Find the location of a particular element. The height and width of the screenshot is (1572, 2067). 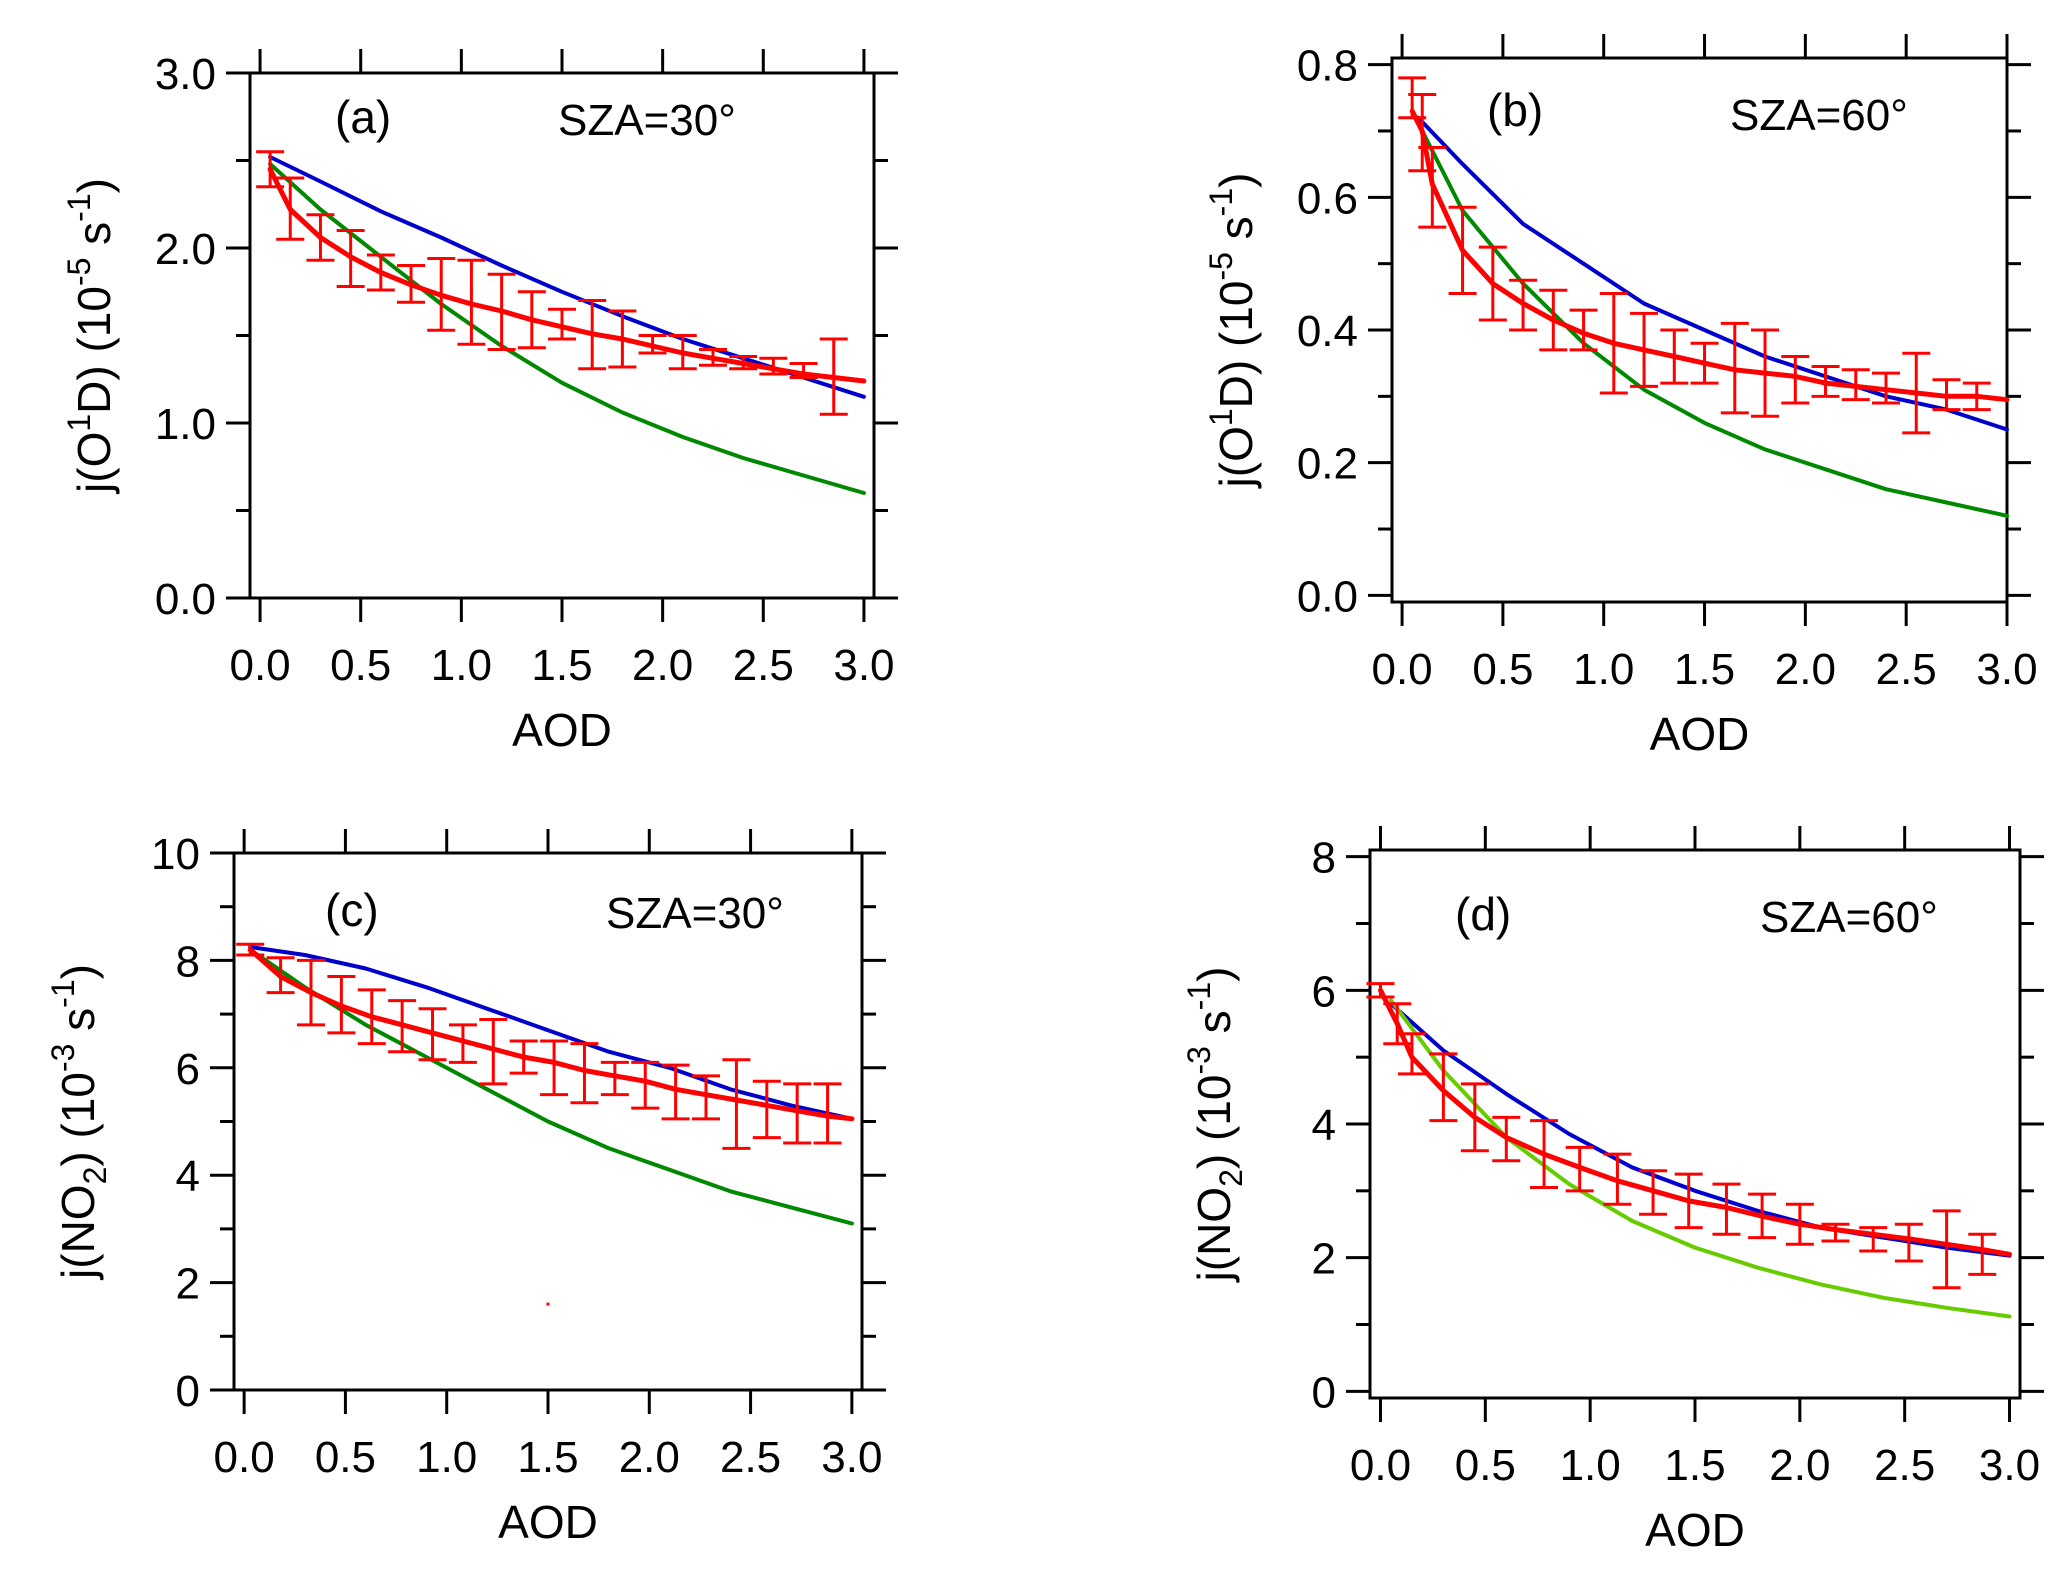

y-axis-title-part: s is located at coordinates (1214, 1028).